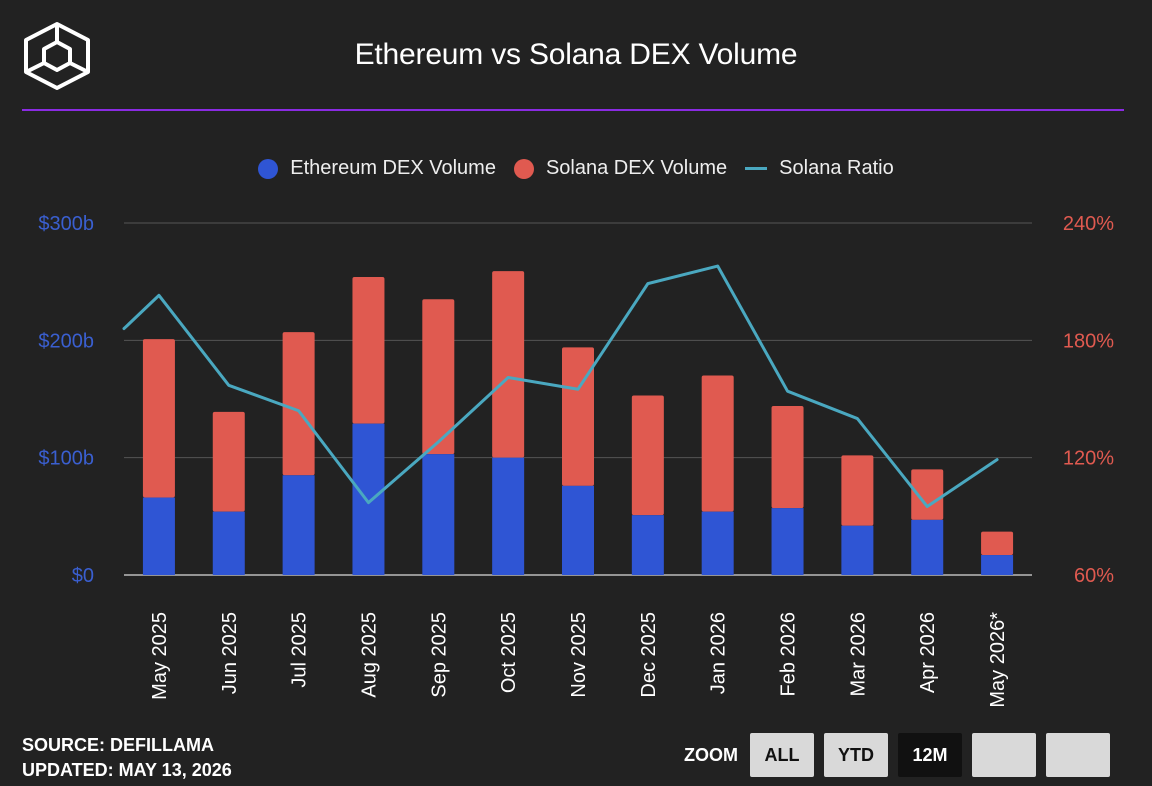 This screenshot has width=1152, height=786. What do you see at coordinates (160, 656) in the screenshot?
I see `x-tick-label: May 2025` at bounding box center [160, 656].